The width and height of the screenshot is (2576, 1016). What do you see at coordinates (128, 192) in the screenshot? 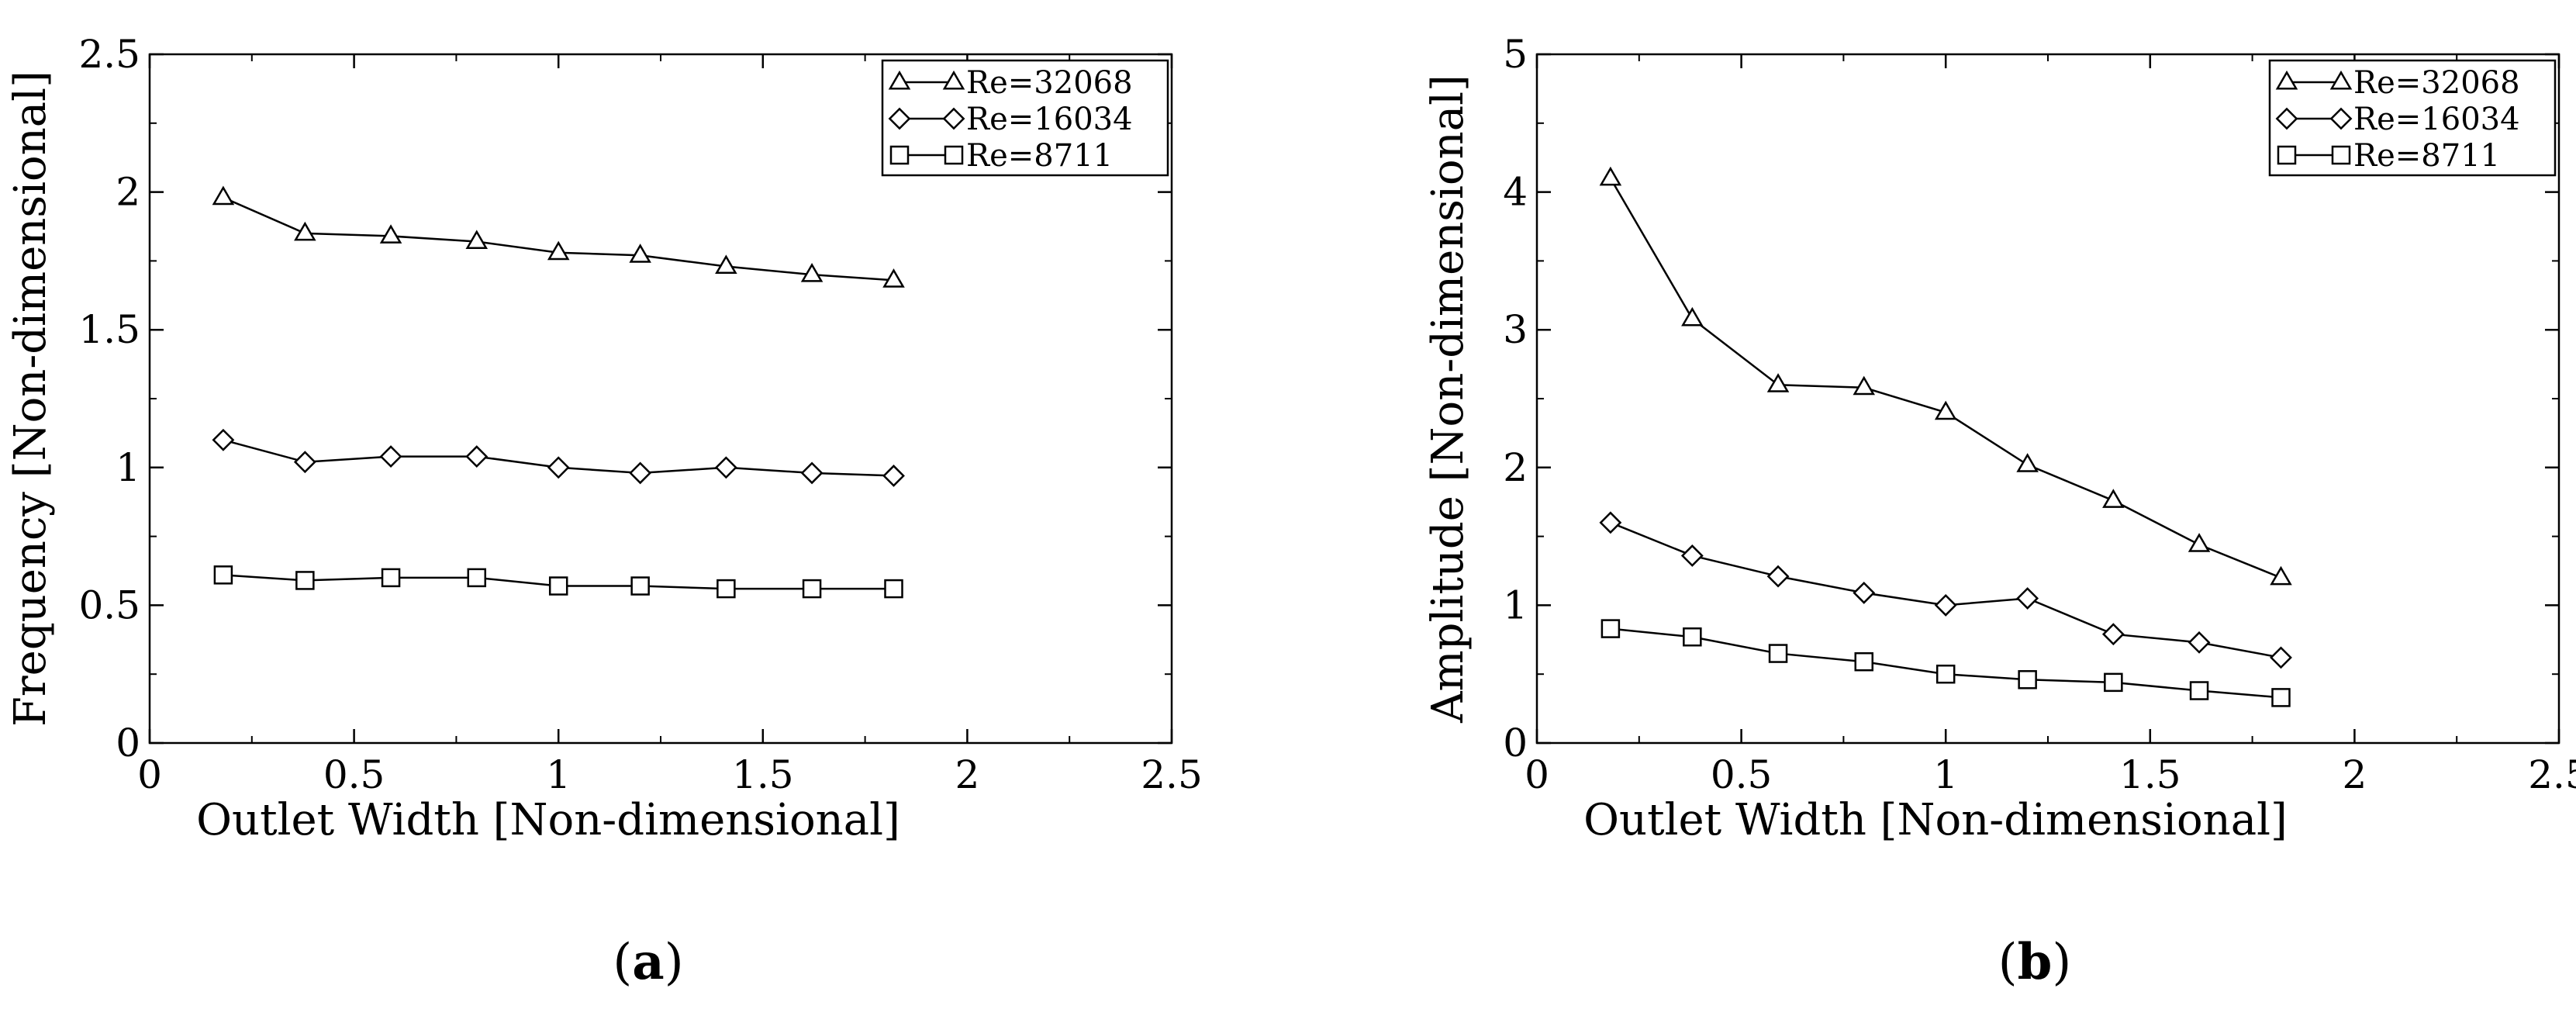
I see `y-tick-label: 2` at bounding box center [128, 192].